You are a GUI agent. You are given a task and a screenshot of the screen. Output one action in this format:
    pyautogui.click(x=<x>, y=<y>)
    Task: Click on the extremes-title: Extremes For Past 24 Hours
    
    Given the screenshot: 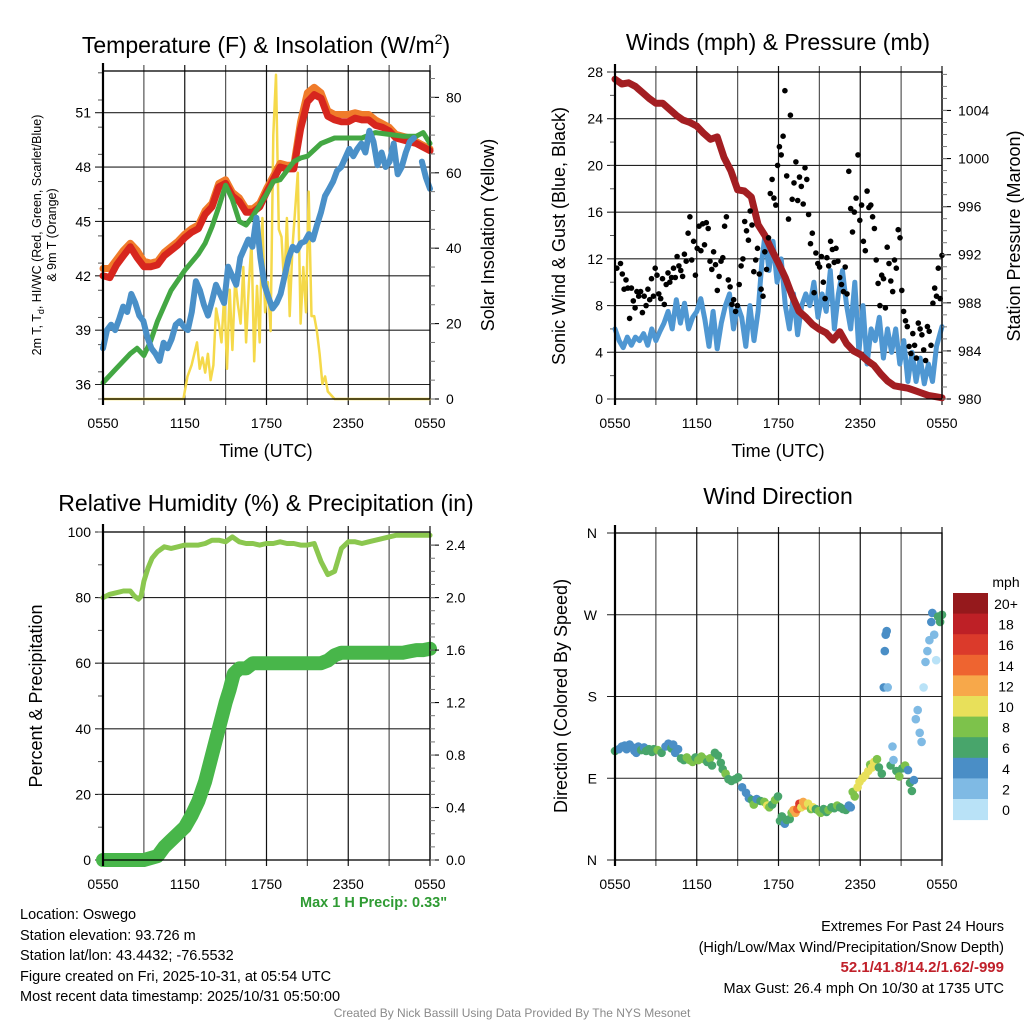 What is the action you would take?
    pyautogui.click(x=912, y=927)
    